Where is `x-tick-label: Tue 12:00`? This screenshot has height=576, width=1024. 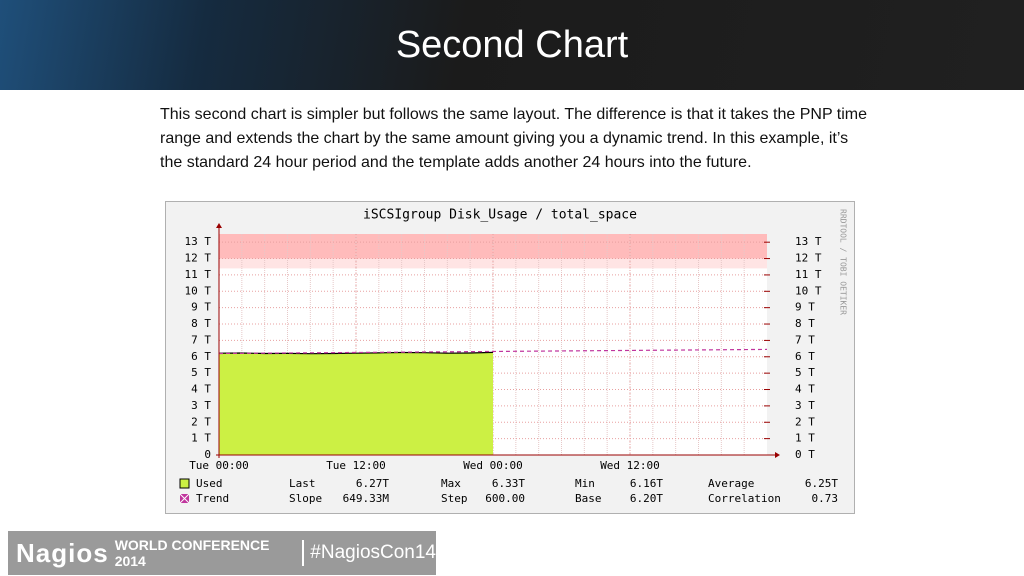 x-tick-label: Tue 12:00 is located at coordinates (356, 465).